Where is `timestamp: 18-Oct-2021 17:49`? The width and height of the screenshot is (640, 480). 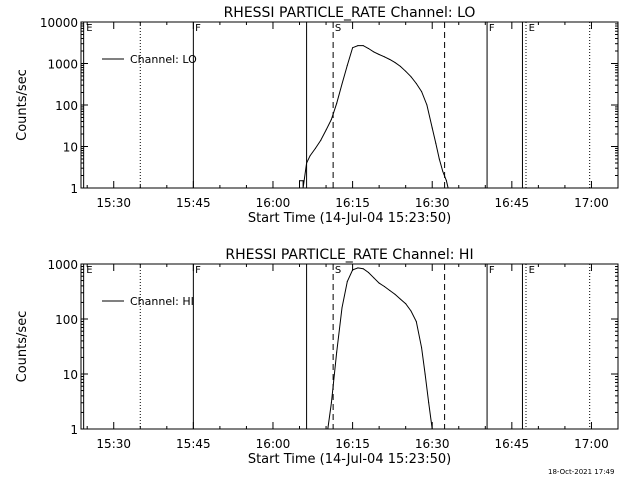
timestamp: 18-Oct-2021 17:49 is located at coordinates (581, 472).